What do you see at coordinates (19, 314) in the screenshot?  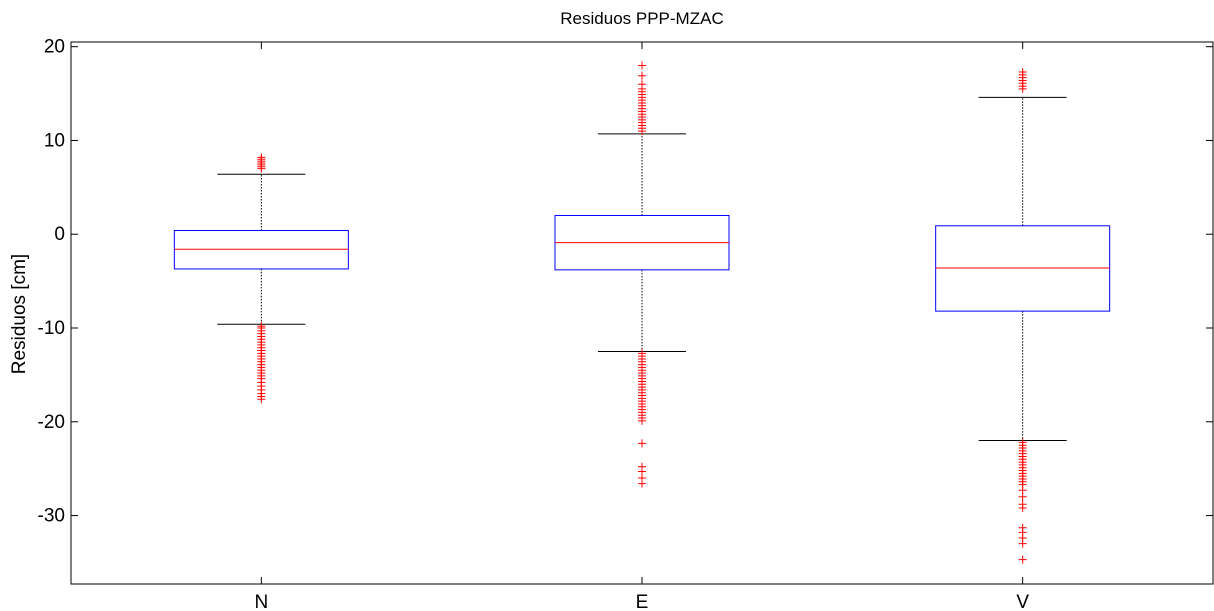 I see `y-axis-label: Residuos [cm]` at bounding box center [19, 314].